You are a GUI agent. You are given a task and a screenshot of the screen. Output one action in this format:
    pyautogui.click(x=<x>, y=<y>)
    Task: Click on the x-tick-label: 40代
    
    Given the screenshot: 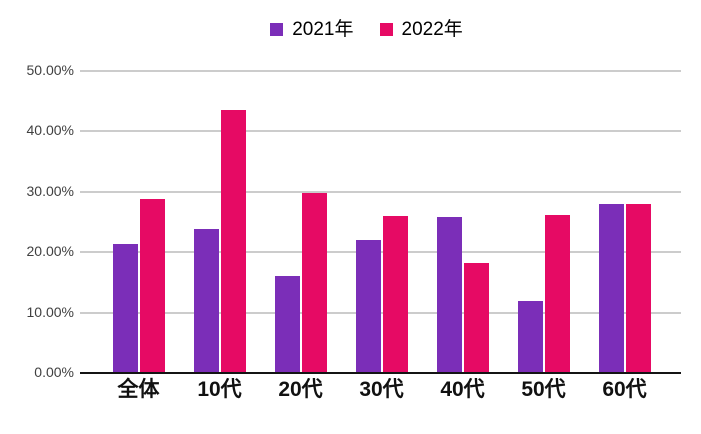 What is the action you would take?
    pyautogui.click(x=462, y=389)
    